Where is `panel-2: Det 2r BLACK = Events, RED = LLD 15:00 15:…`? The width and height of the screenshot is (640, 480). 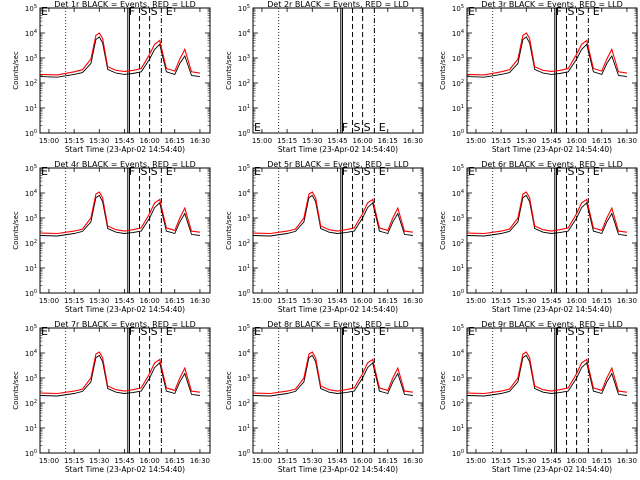
panel-2: Det 2r BLACK = Events, RED = LLD 15:00 15:… is located at coordinates (324, 77).